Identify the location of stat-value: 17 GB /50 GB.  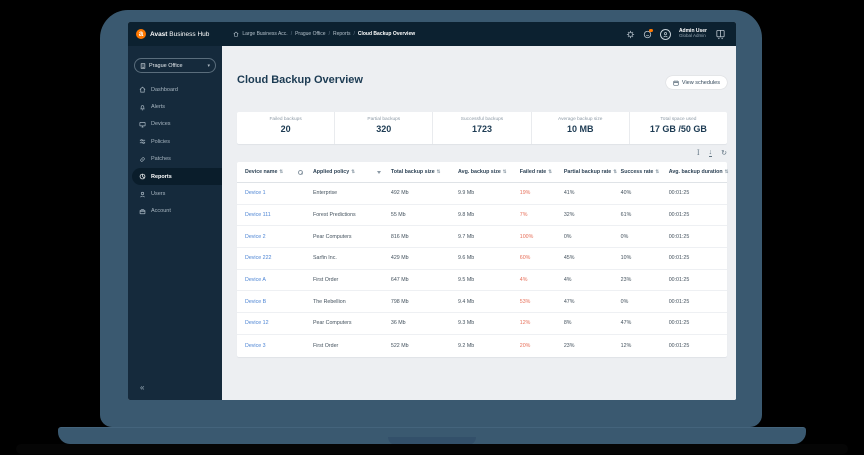
(678, 129).